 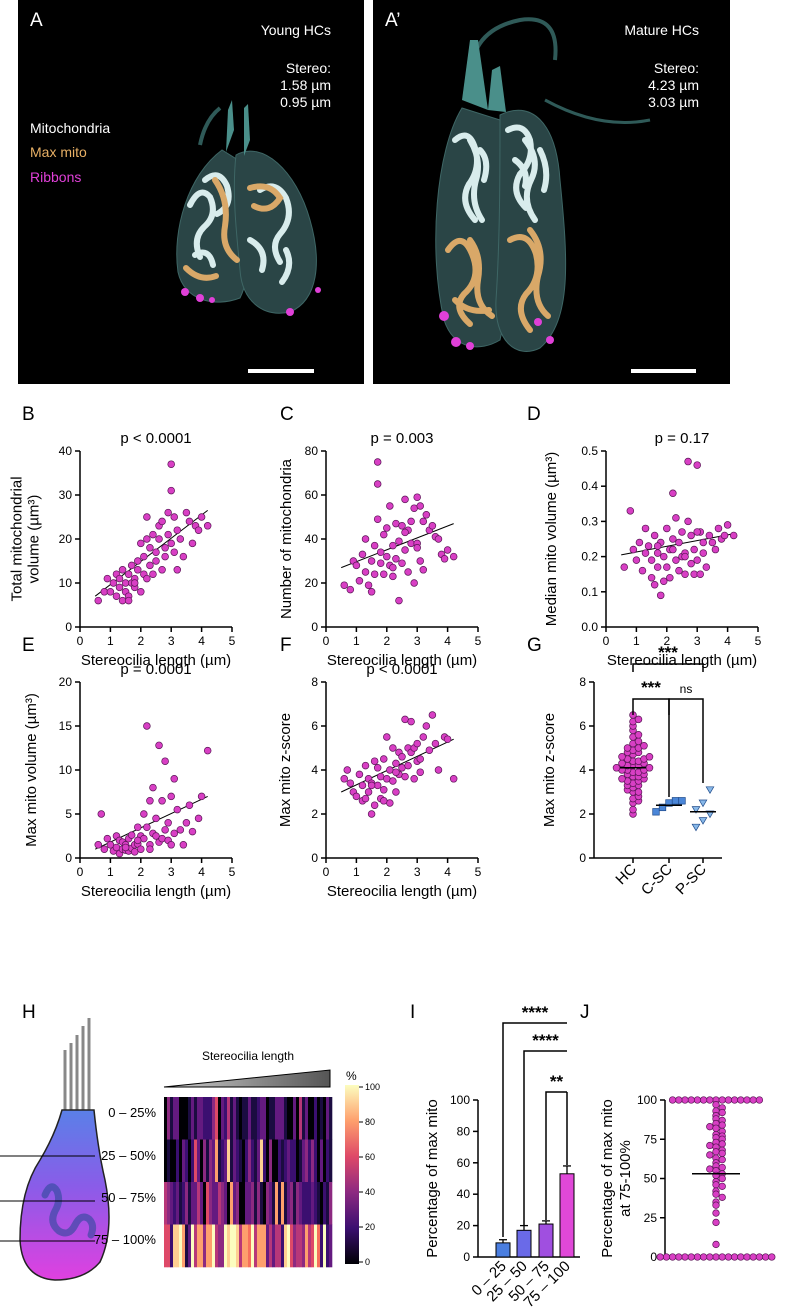 What do you see at coordinates (28, 645) in the screenshot?
I see `panel-letter-e: E` at bounding box center [28, 645].